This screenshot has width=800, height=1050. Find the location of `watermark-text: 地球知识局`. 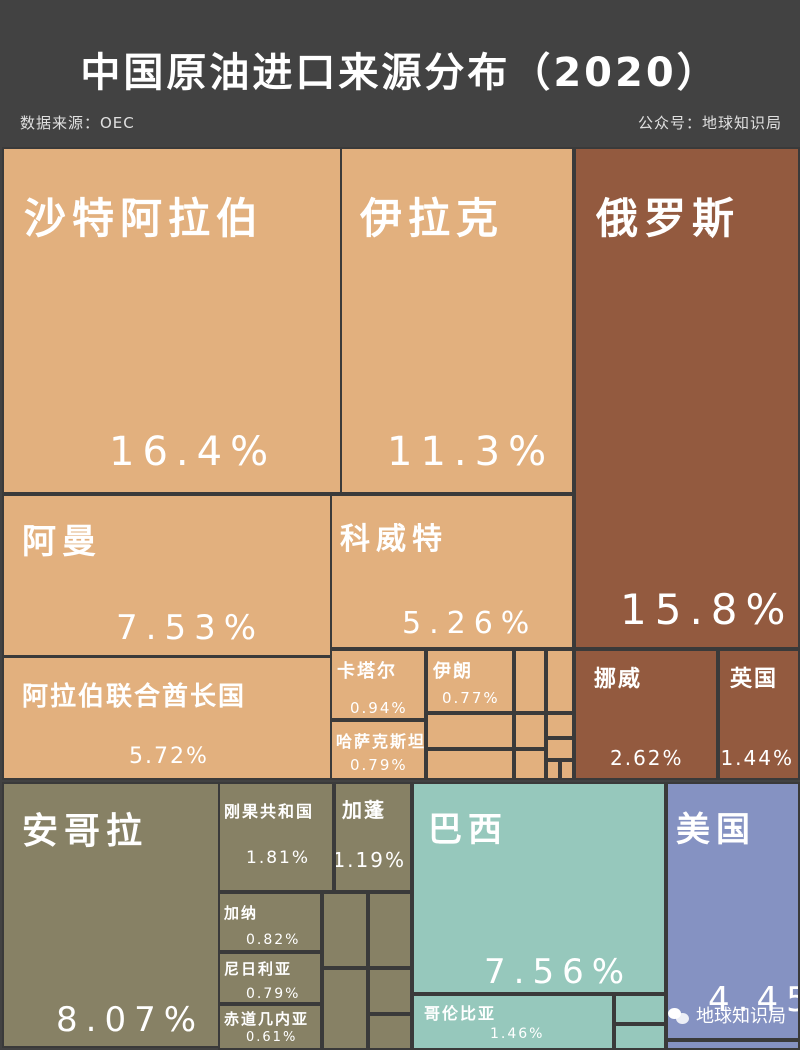

watermark-text: 地球知识局 is located at coordinates (741, 1016).